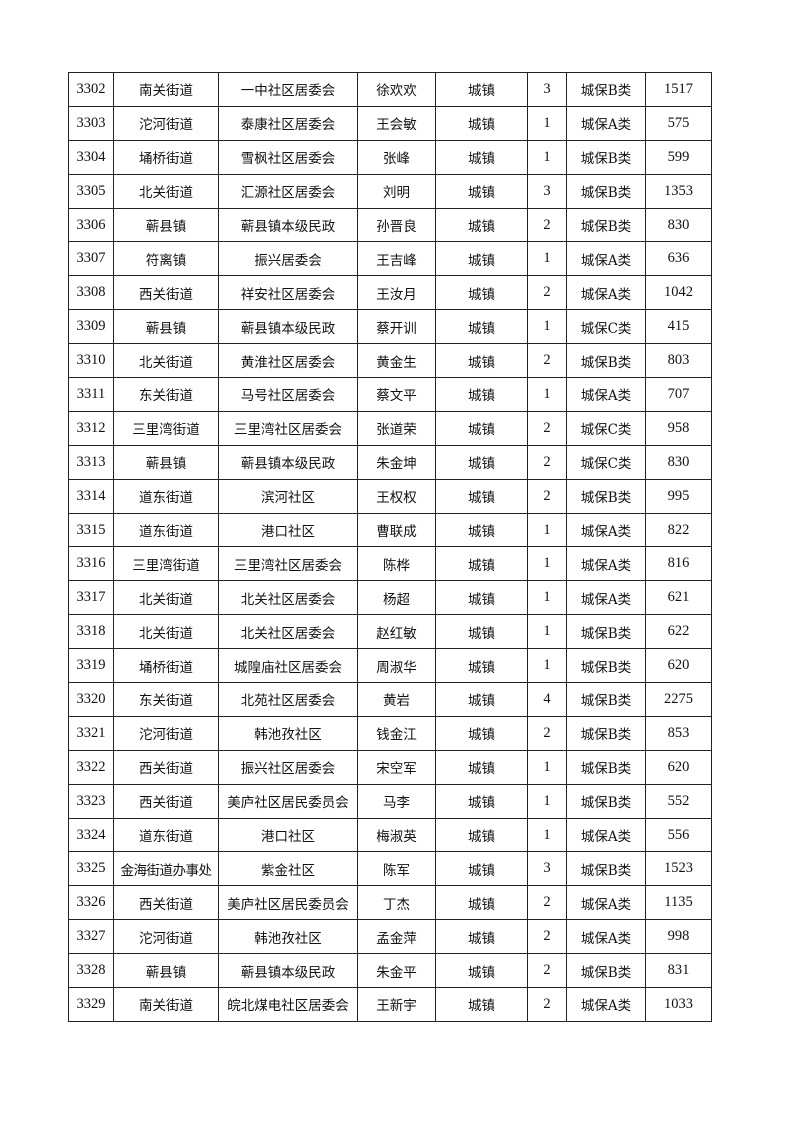 The height and width of the screenshot is (1122, 793). Describe the element at coordinates (678, 327) in the screenshot. I see `amount-cell: 415` at that location.